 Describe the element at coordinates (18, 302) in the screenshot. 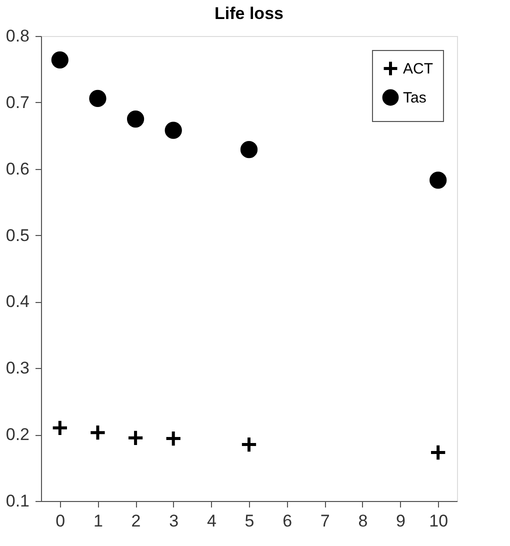

I see `y-tick-label: 0.4` at that location.